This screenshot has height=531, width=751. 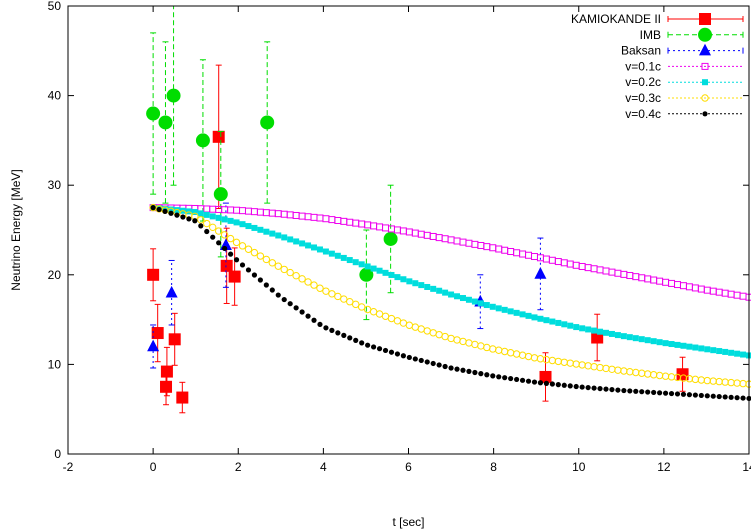 What do you see at coordinates (16, 229) in the screenshot?
I see `y-axis-label: Neutrino Energy [MeV]` at bounding box center [16, 229].